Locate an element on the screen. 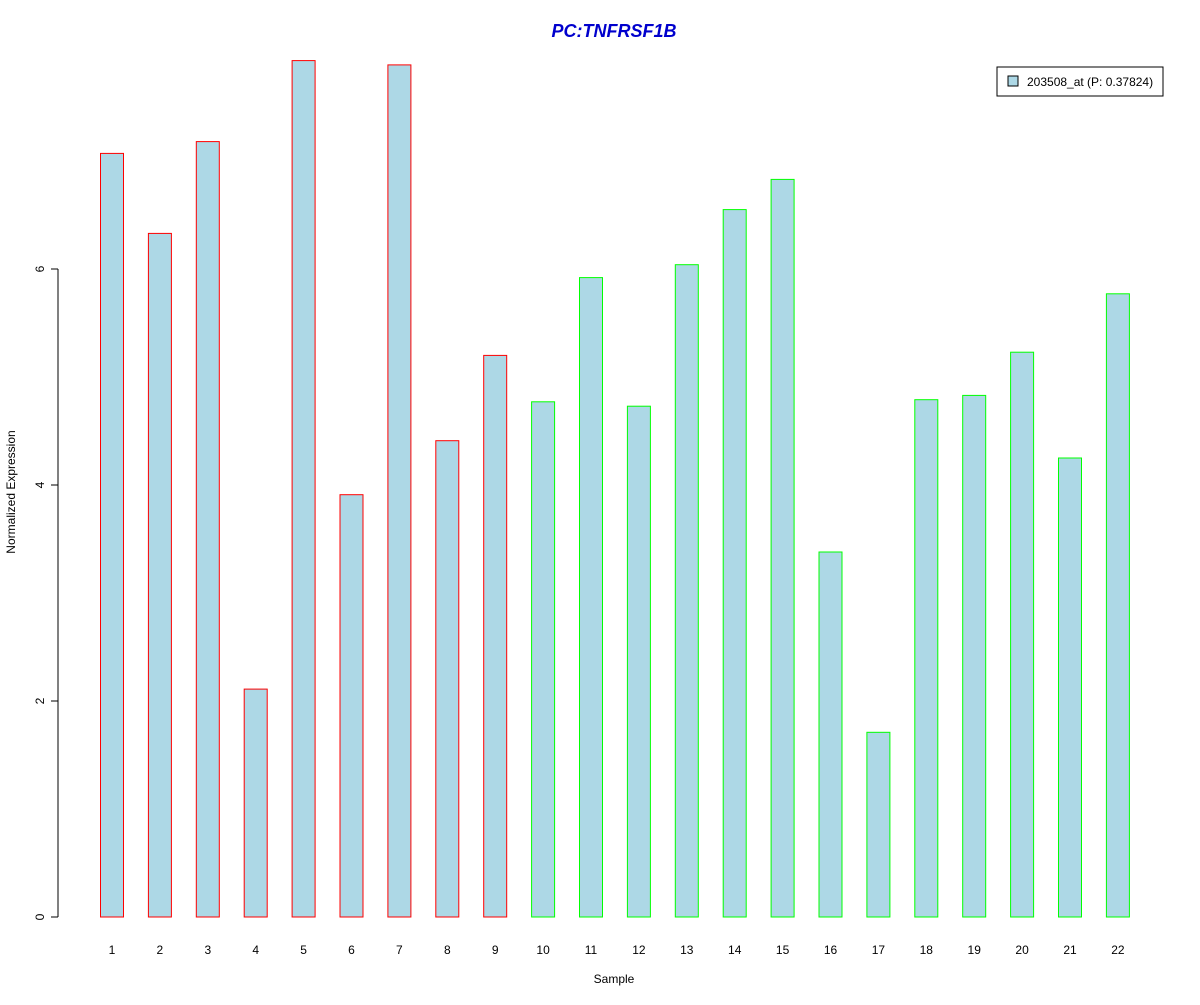 The width and height of the screenshot is (1200, 1005). x-tick-label: 19 is located at coordinates (975, 950).